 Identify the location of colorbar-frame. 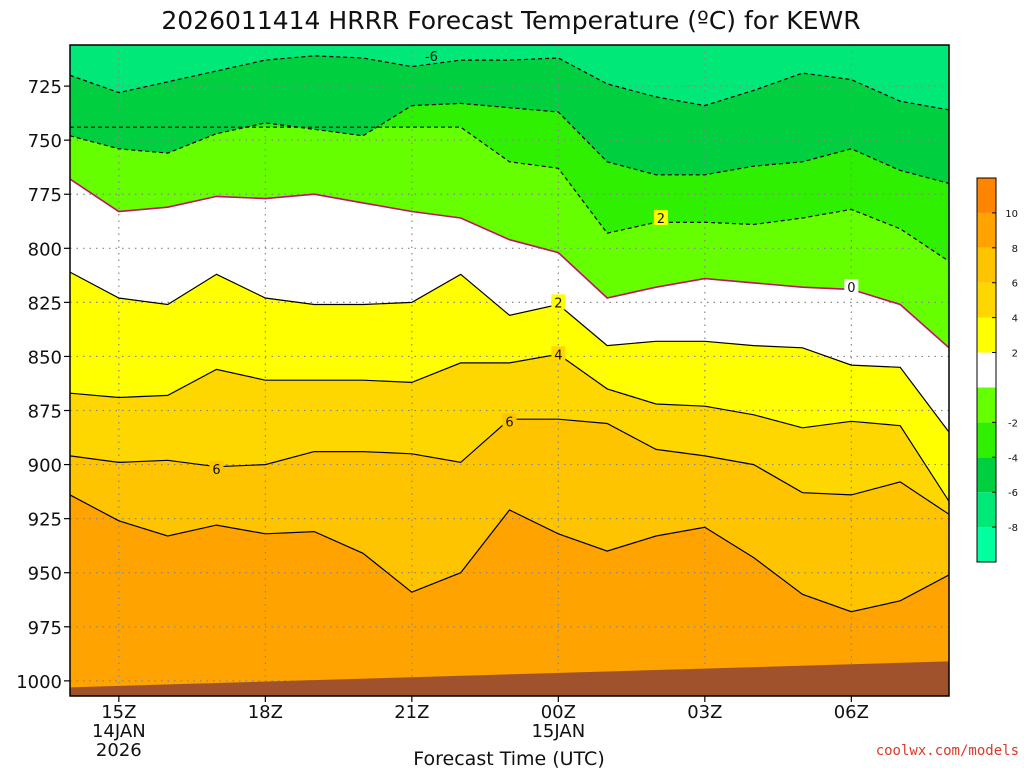
(986, 370).